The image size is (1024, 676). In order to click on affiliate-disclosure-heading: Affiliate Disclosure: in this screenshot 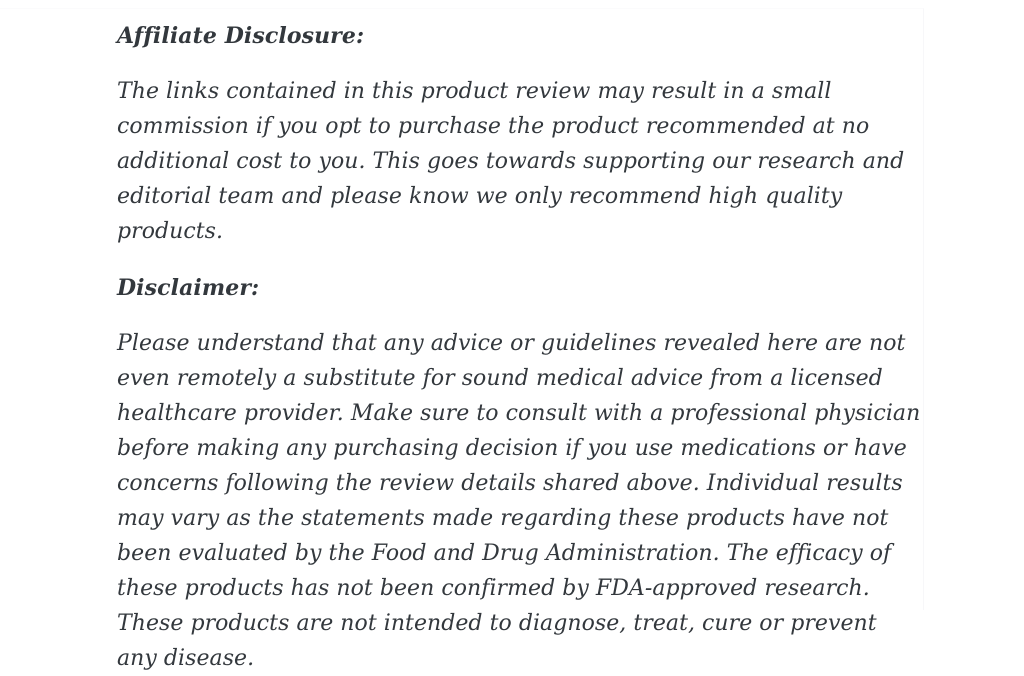, I will do `click(241, 36)`.